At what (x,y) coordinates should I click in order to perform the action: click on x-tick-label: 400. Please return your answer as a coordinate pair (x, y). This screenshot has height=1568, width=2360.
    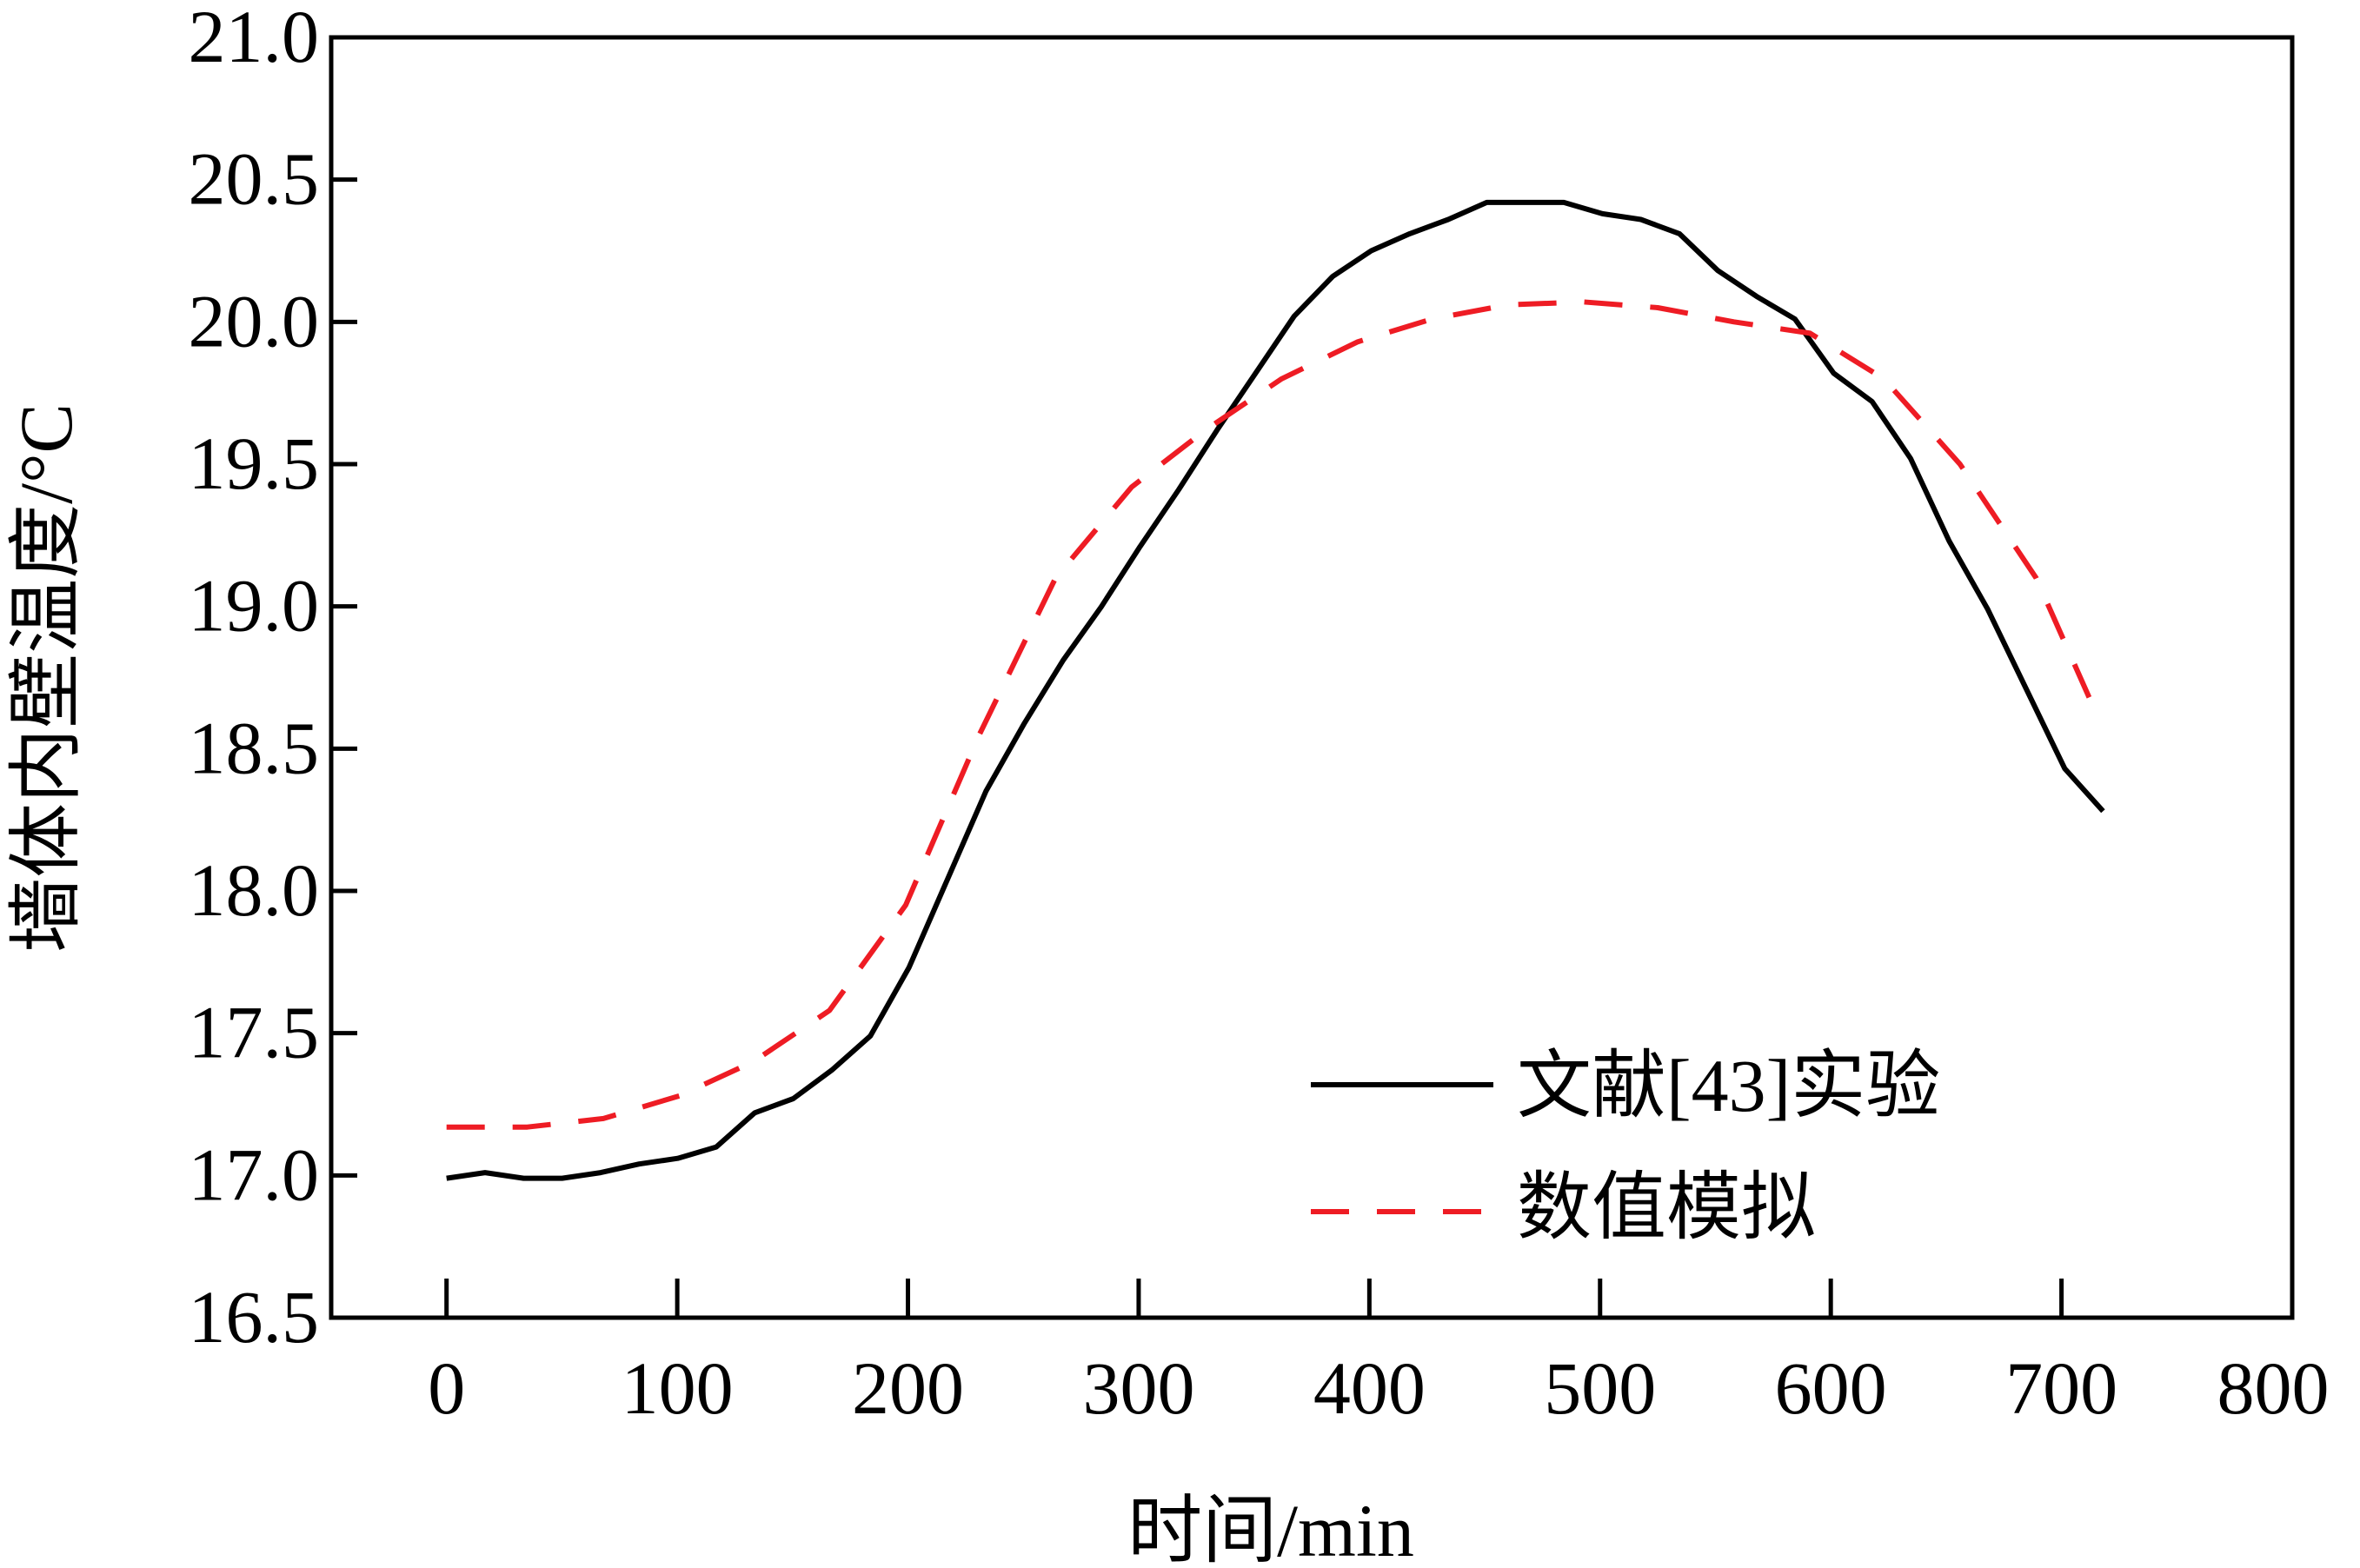
    Looking at the image, I should click on (1369, 1388).